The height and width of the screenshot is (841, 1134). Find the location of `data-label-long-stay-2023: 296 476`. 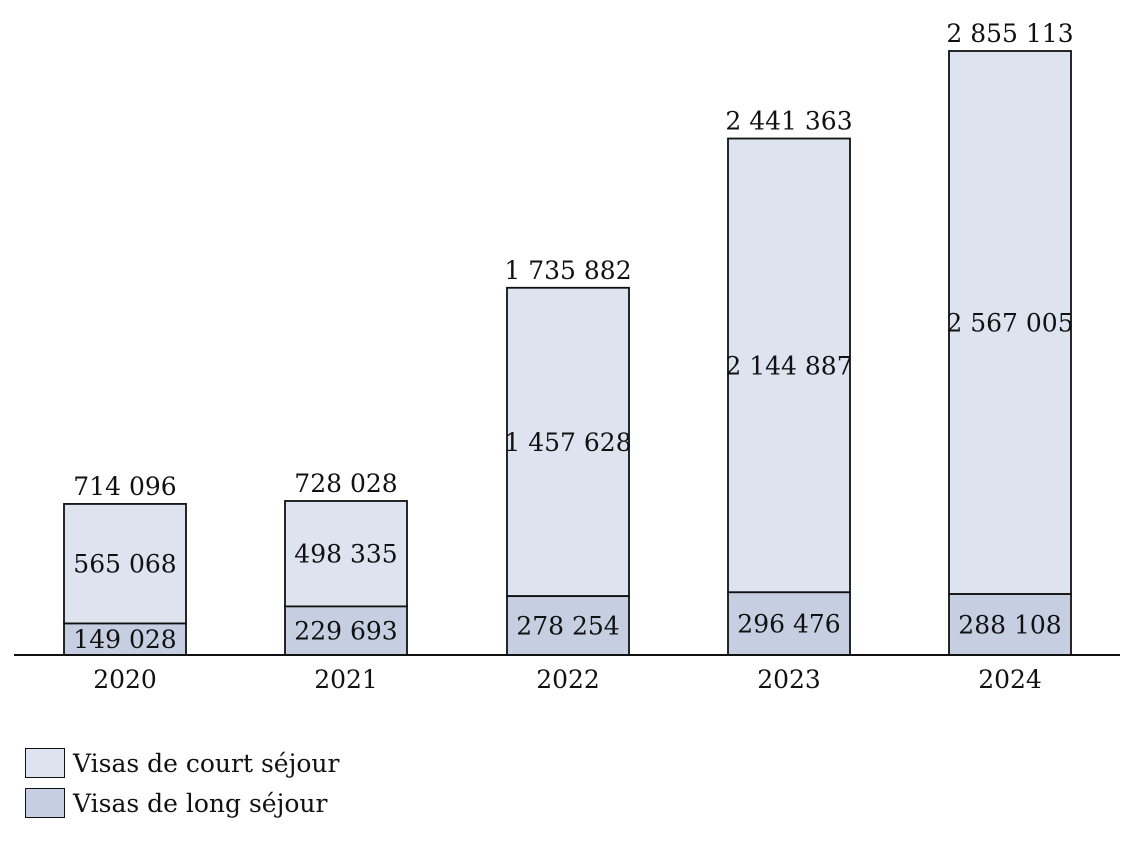

data-label-long-stay-2023: 296 476 is located at coordinates (788, 624).